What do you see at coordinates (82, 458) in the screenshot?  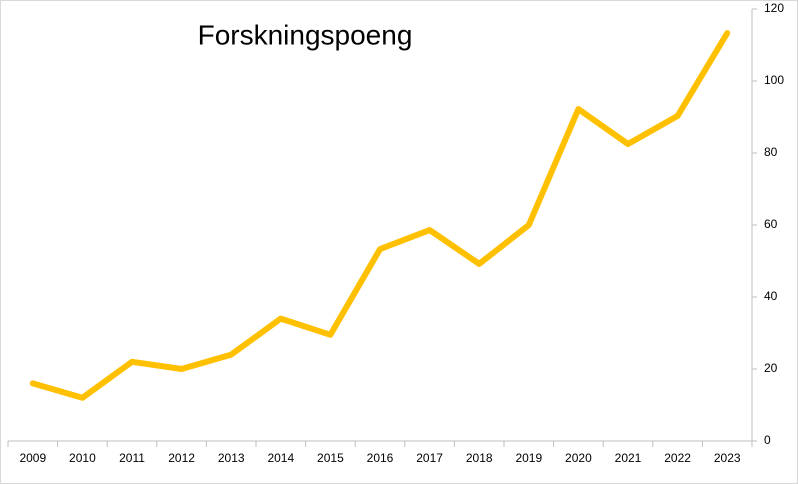 I see `x-tick-label: 2010` at bounding box center [82, 458].